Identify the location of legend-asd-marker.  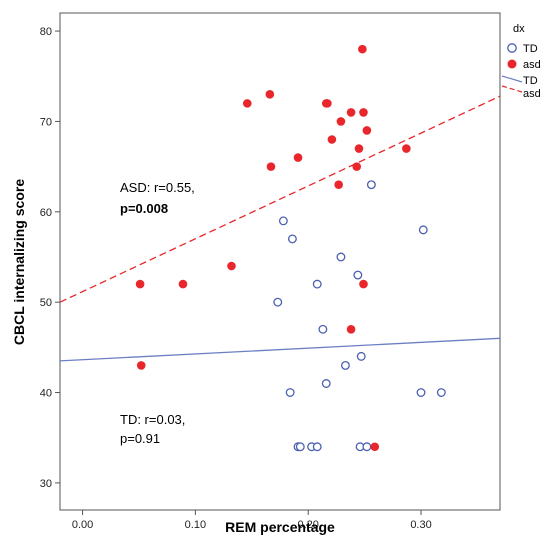
(512, 64).